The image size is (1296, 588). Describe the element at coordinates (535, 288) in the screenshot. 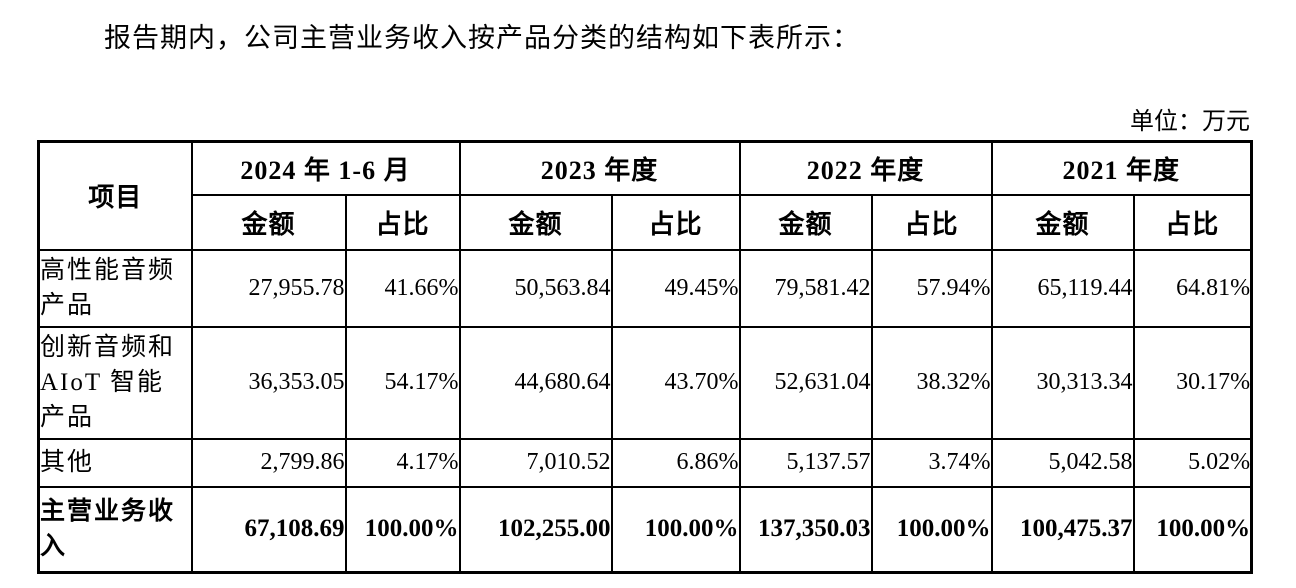

I see `amount-cell: 50,563.84` at that location.